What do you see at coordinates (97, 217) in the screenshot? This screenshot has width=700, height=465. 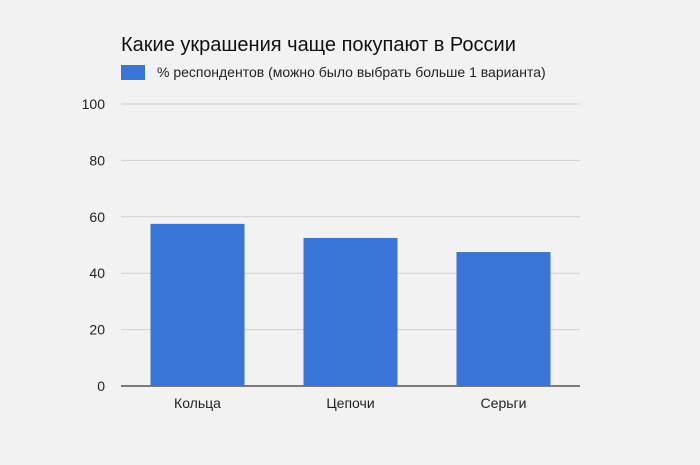 I see `y-tick-label: 60` at bounding box center [97, 217].